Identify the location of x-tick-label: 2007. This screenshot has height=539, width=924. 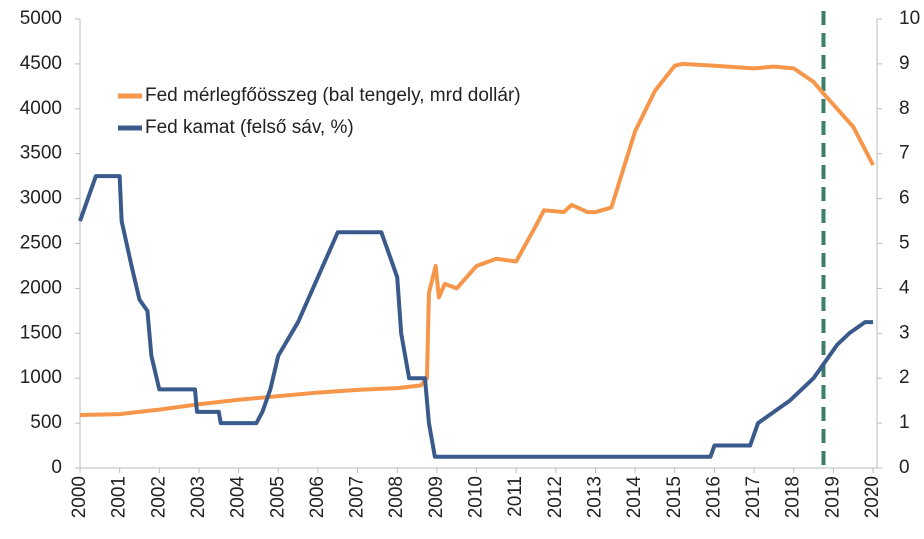
(357, 497).